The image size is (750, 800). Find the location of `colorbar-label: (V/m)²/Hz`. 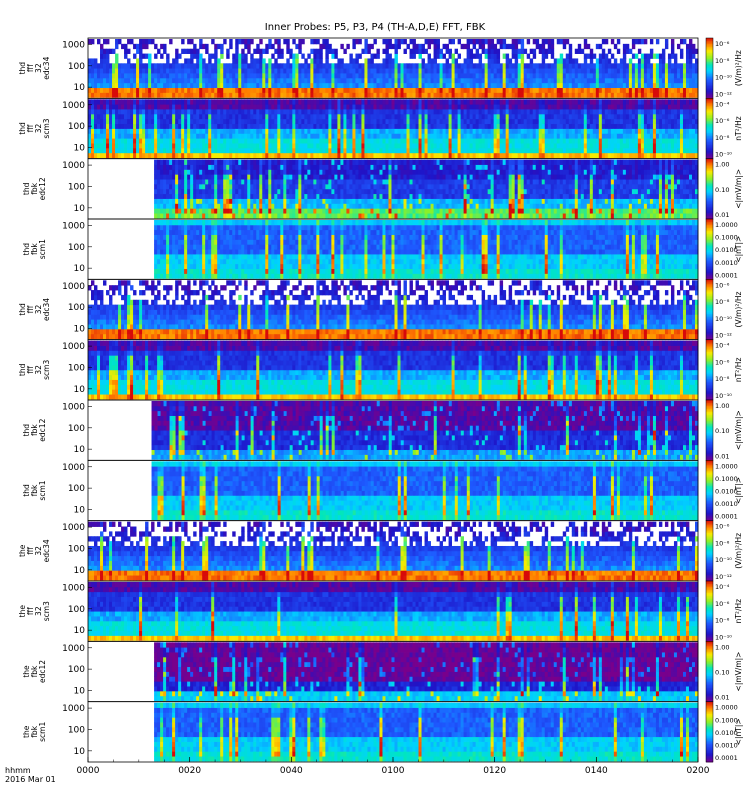

colorbar-label: (V/m)²/Hz is located at coordinates (738, 309).